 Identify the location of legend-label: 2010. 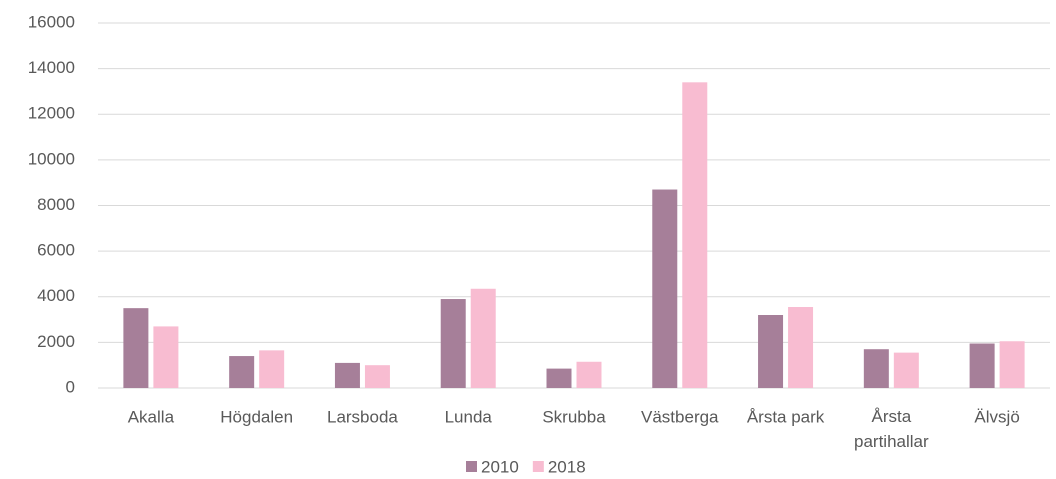
(500, 466).